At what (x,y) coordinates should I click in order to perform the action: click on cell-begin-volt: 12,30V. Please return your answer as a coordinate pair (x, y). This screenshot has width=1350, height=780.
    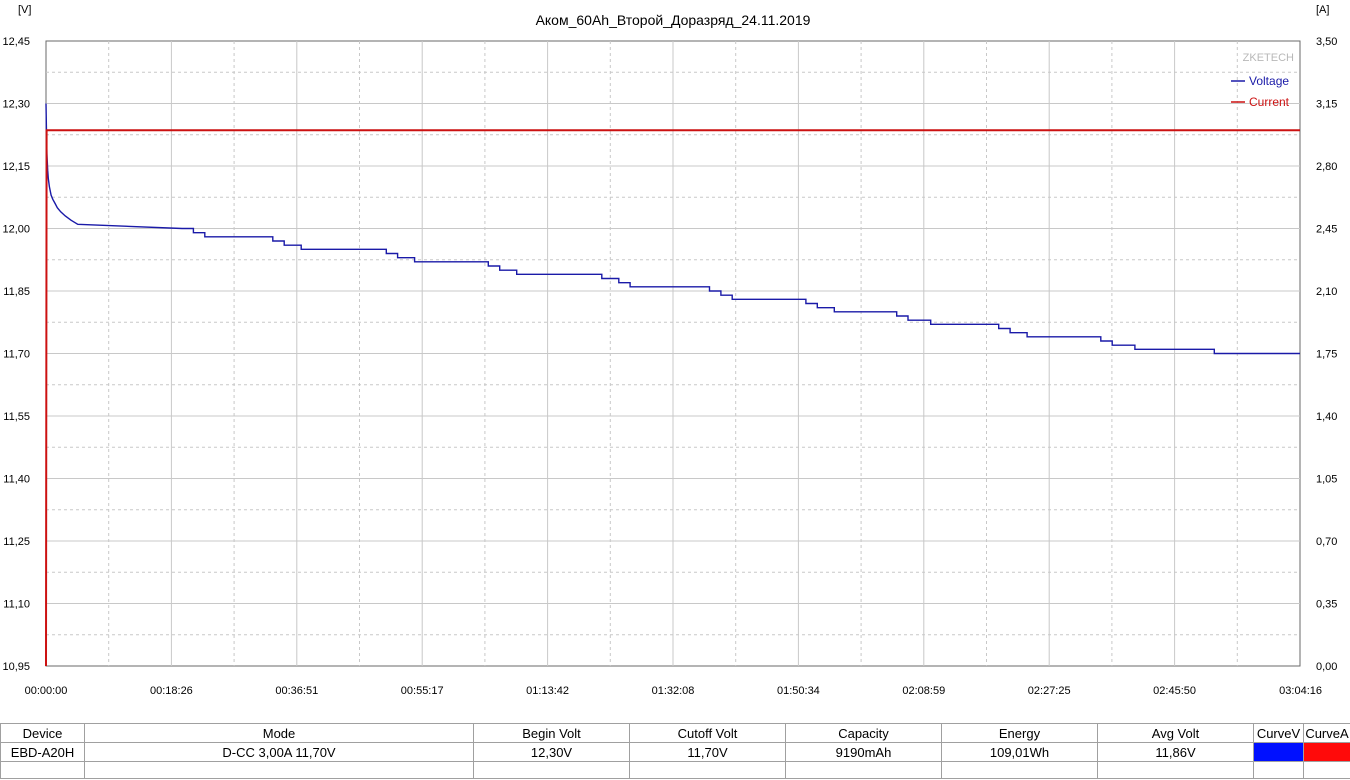
    Looking at the image, I should click on (551, 752).